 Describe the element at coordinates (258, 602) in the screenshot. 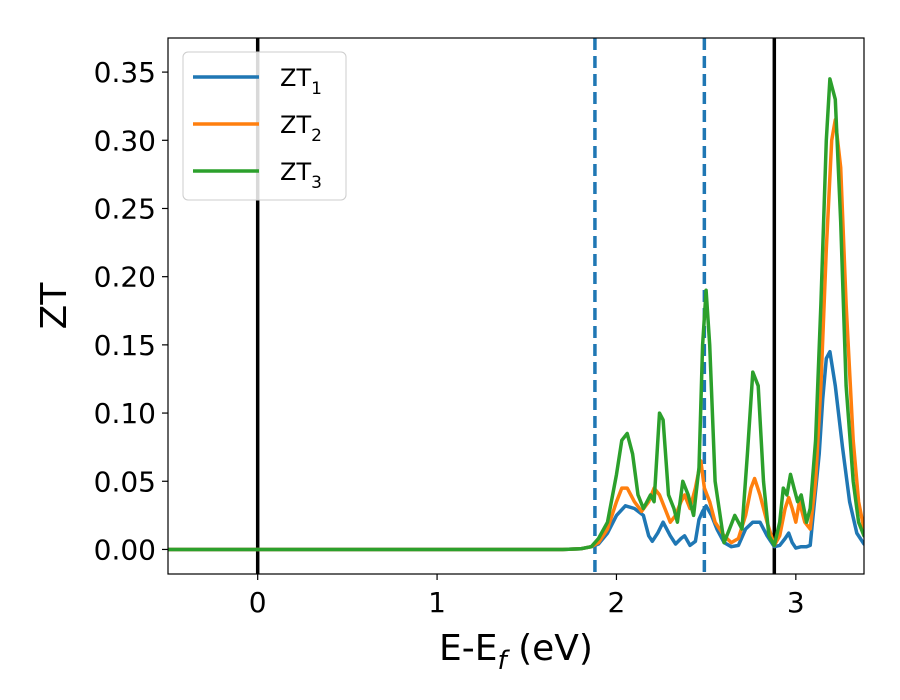

I see `x-tick-label: 0` at that location.